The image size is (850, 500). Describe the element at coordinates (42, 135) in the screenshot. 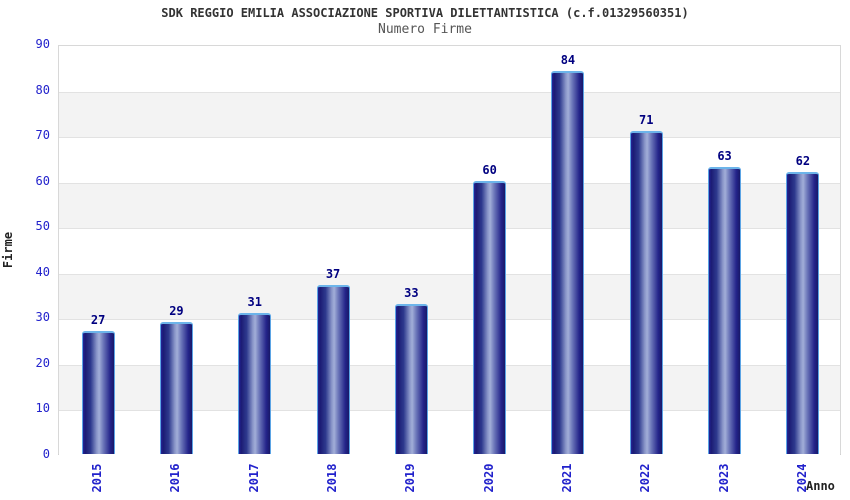

I see `y-tick-label: 70` at that location.